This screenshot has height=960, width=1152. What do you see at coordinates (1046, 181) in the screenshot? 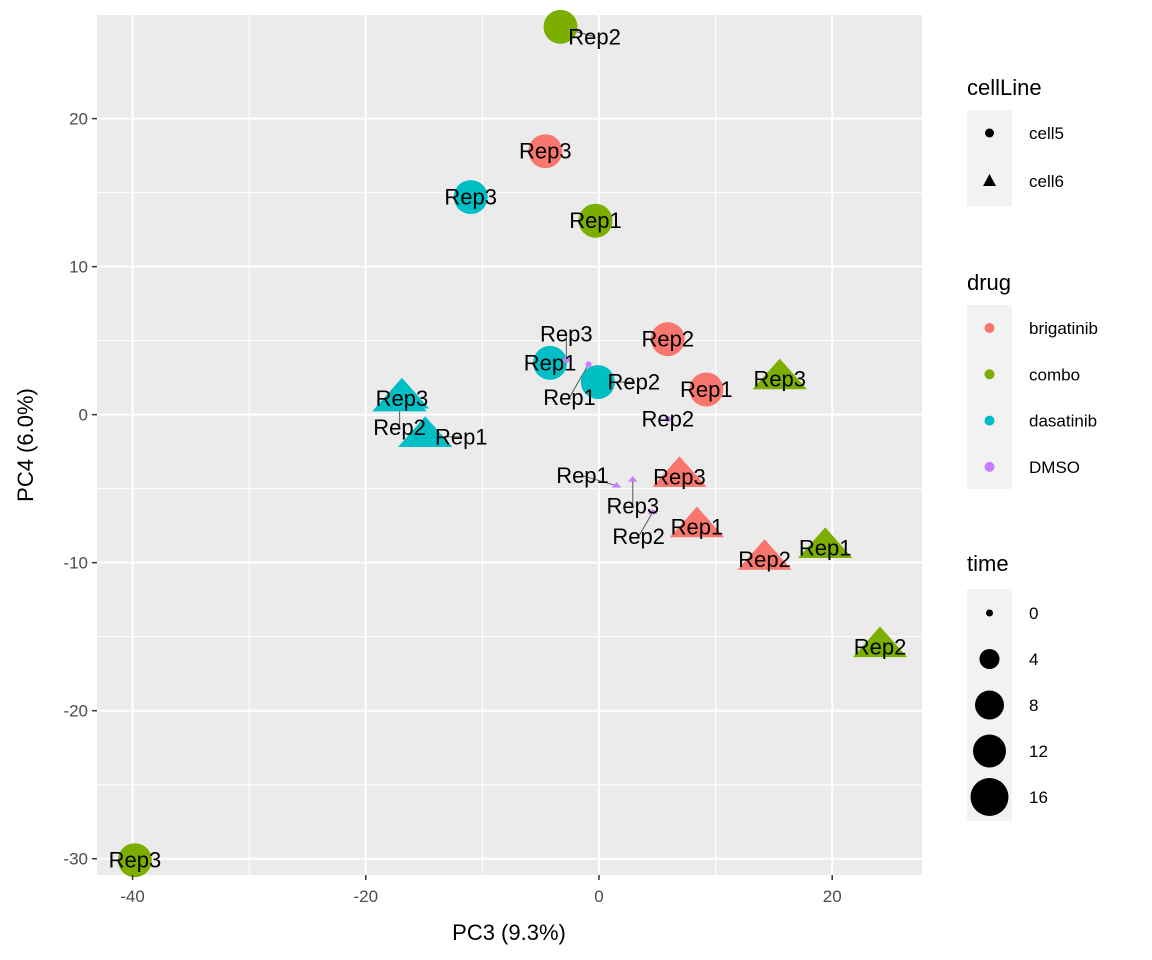
I see `legend-label-cell6: cell6` at bounding box center [1046, 181].